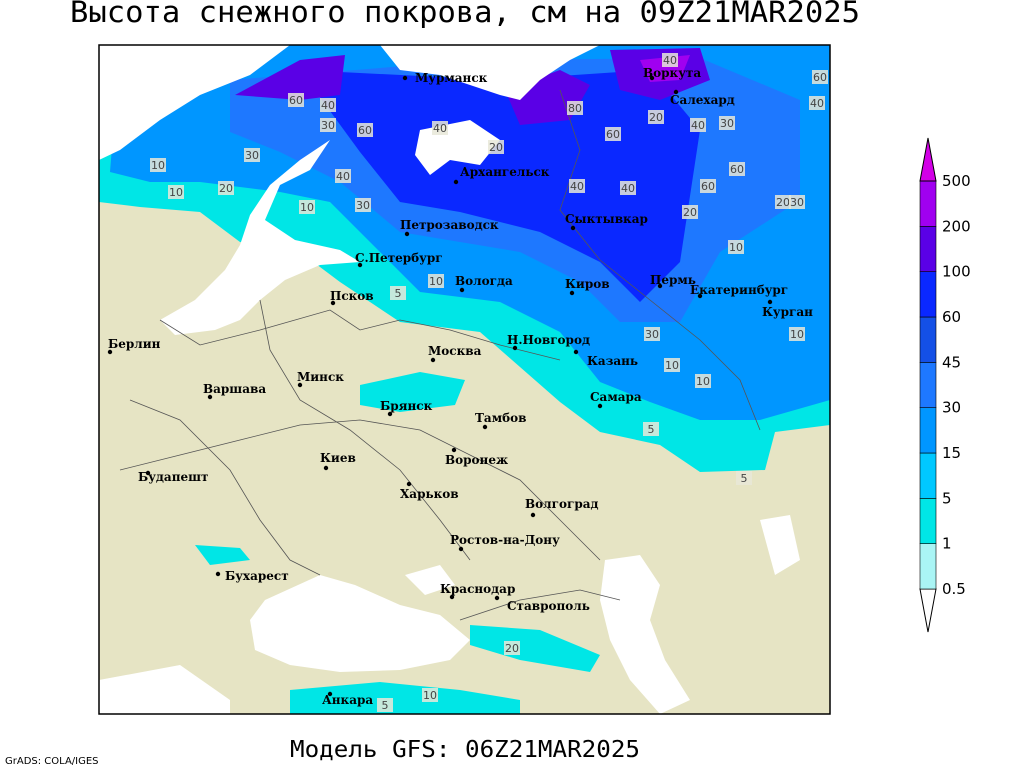 Image resolution: width=1024 pixels, height=768 pixels. Describe the element at coordinates (500, 418) in the screenshot. I see `city-label: Тамбов` at that location.